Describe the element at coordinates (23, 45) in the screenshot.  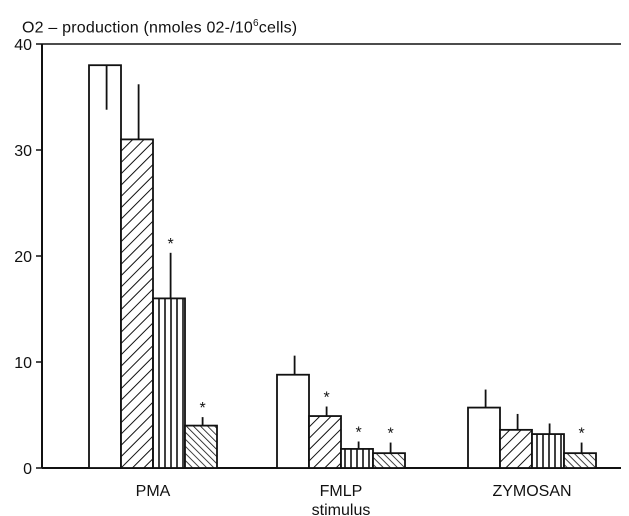
I see `y-tick-label: 40` at that location.